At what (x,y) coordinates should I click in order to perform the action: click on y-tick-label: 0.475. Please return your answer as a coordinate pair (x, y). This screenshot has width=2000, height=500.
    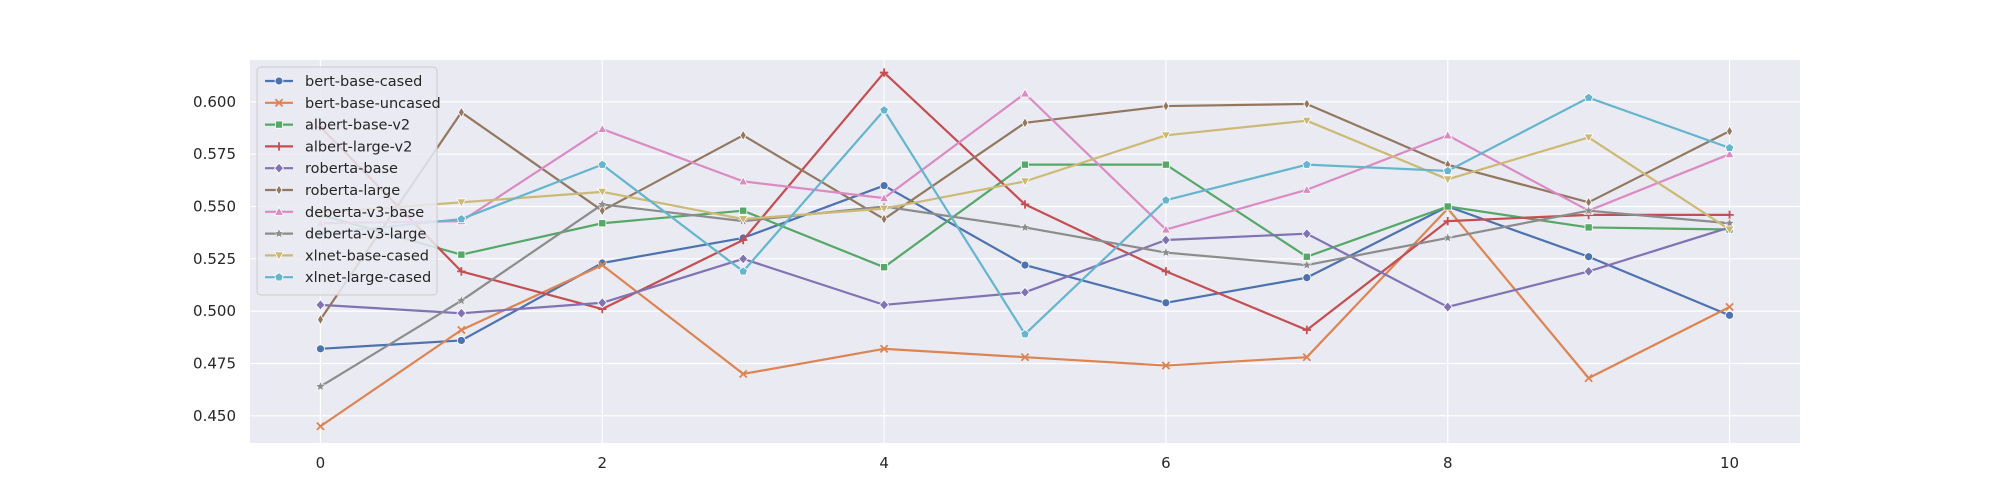
    Looking at the image, I should click on (214, 363).